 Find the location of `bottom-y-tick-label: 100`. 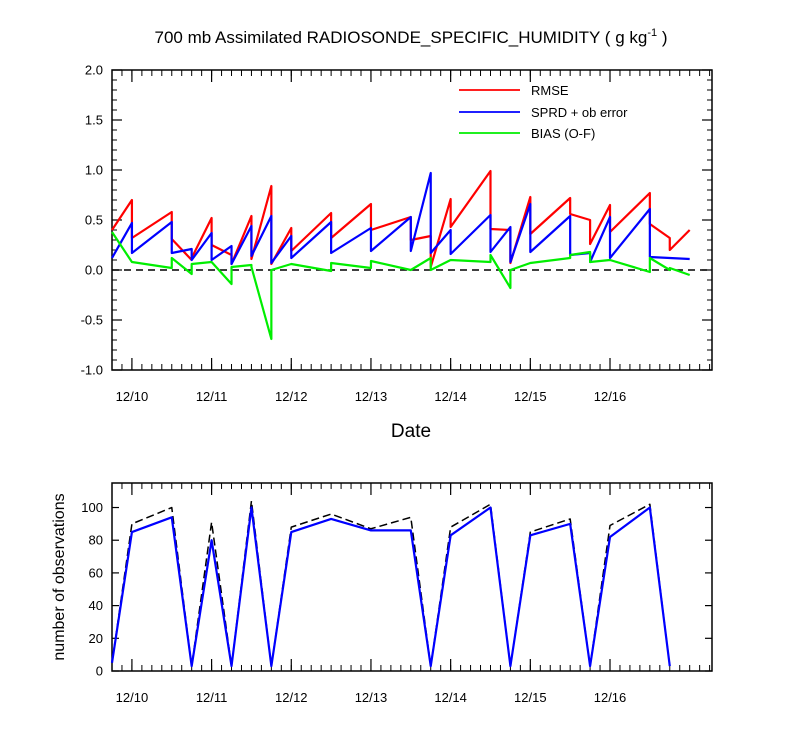

bottom-y-tick-label: 100 is located at coordinates (92, 507).